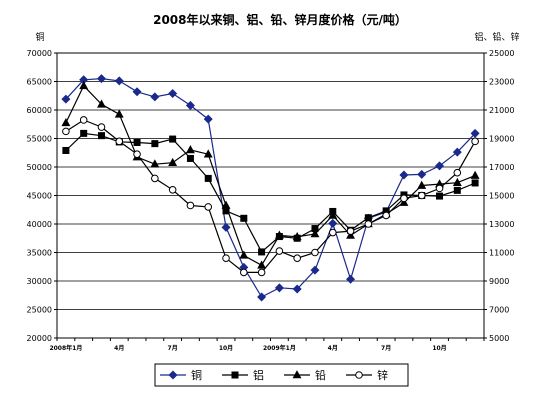 Image resolution: width=560 pixels, height=409 pixels. I want to click on legend-label: 铜, so click(196, 375).